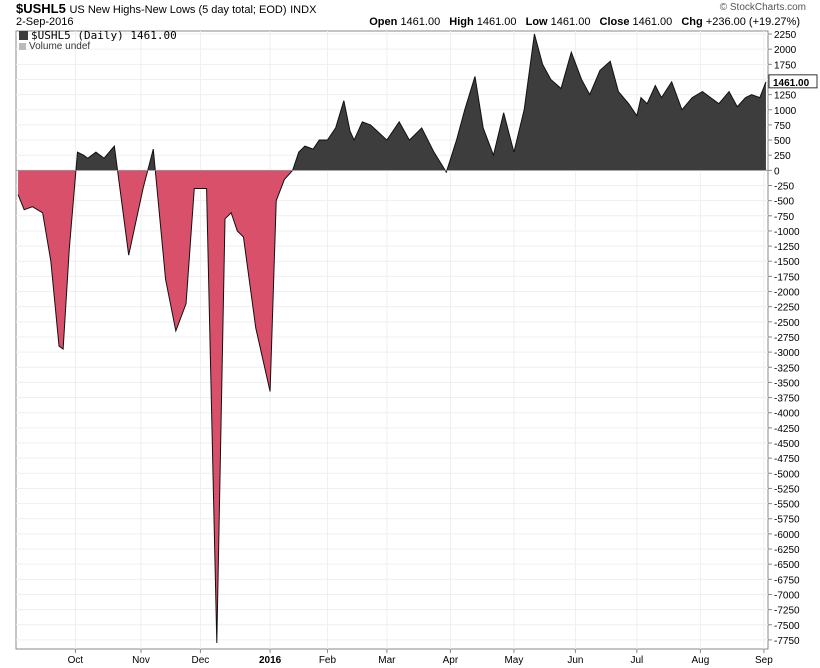  Describe the element at coordinates (785, 50) in the screenshot. I see `y-tick-label: 2000` at that location.